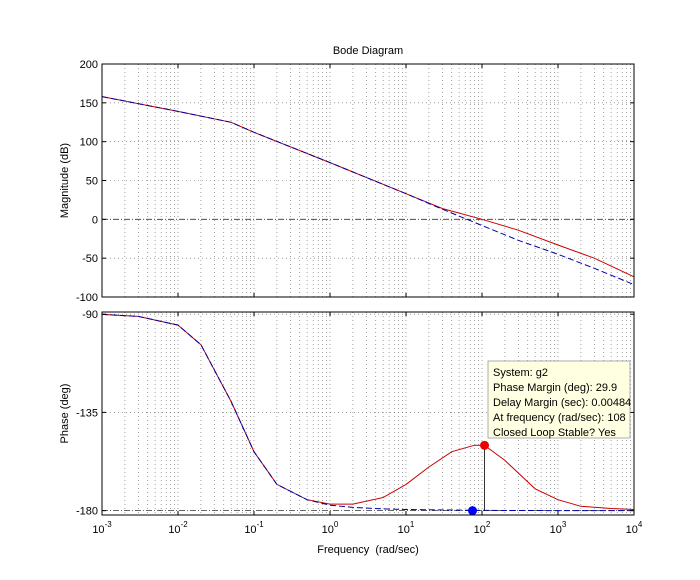  Describe the element at coordinates (554, 433) in the screenshot. I see `datatip-line: Closed Loop Stable? Yes` at that location.